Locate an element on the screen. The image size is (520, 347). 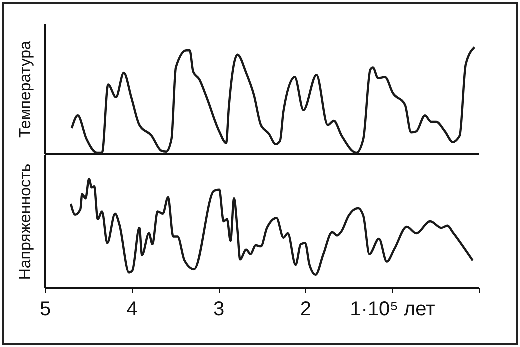
x-tick-label: 4 is located at coordinates (132, 309).